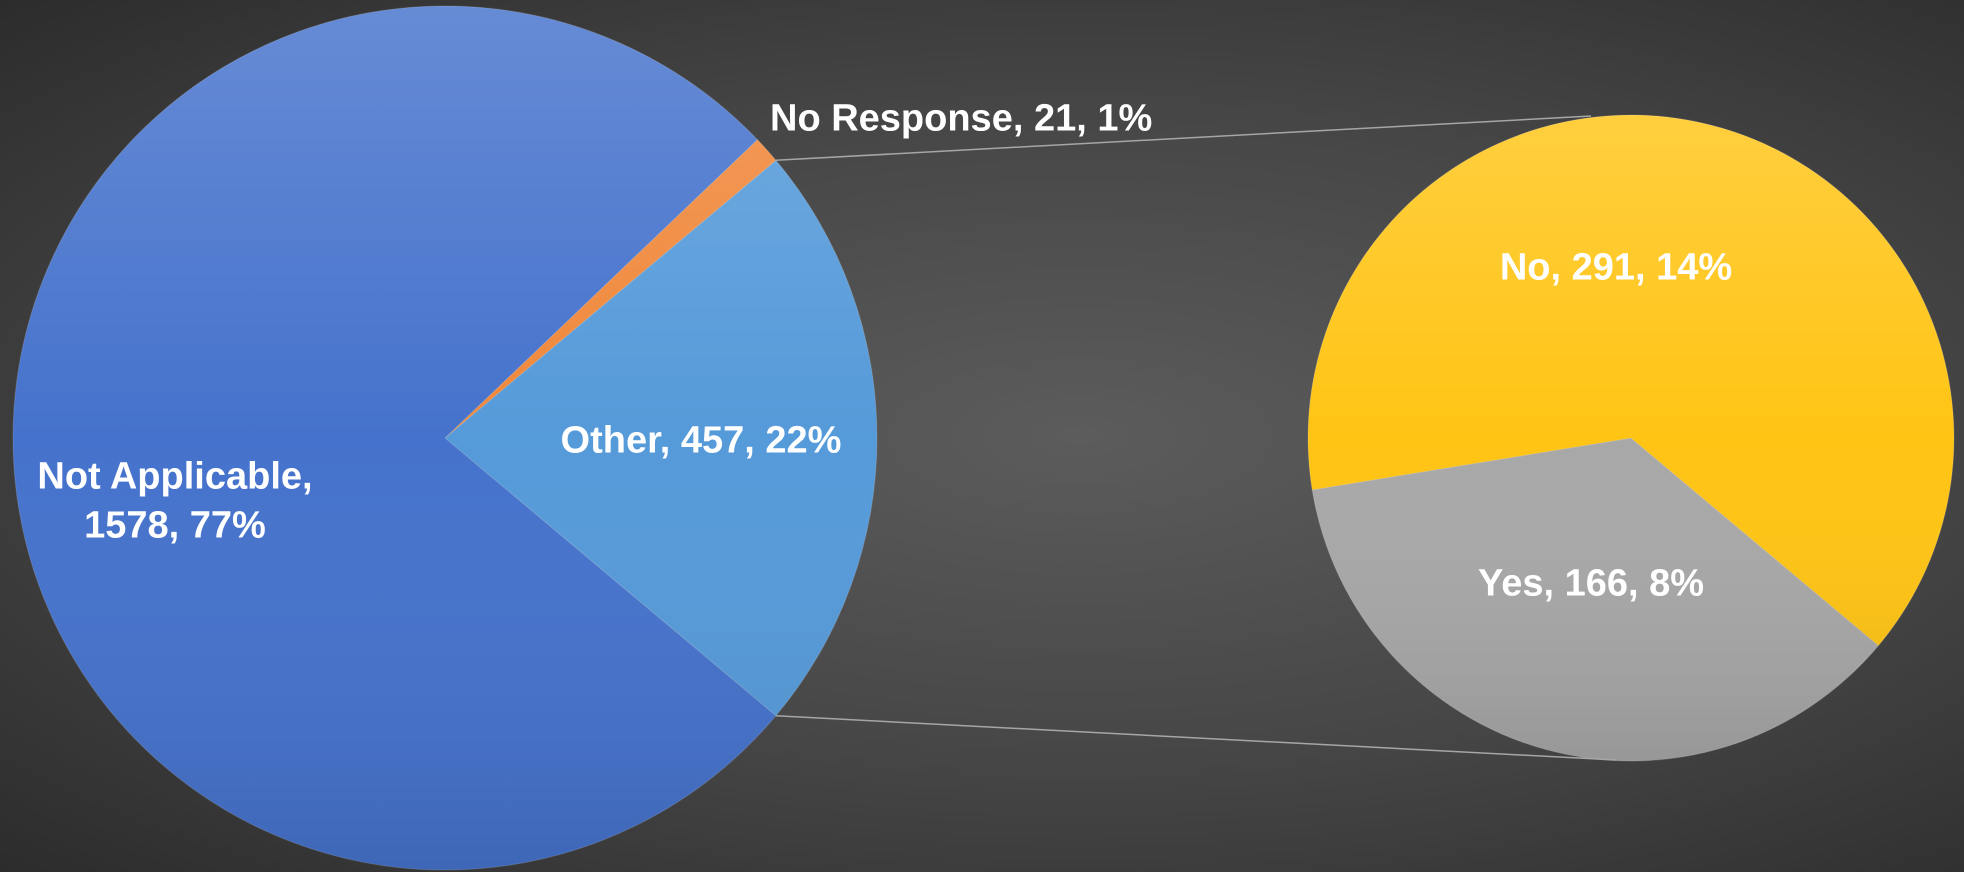  Describe the element at coordinates (701, 440) in the screenshot. I see `data-label: Other, 457, 22%` at that location.